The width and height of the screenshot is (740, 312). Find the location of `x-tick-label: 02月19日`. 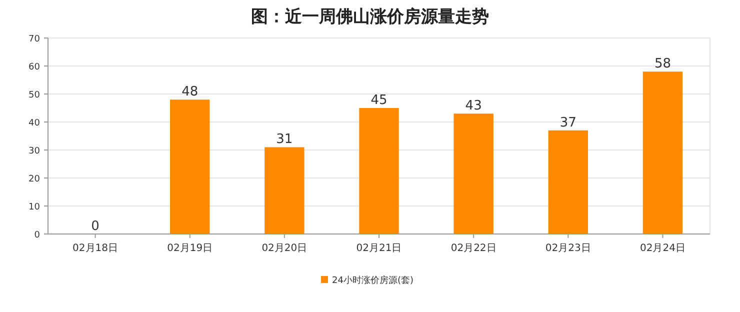

x-tick-label: 02月19日 is located at coordinates (190, 248).